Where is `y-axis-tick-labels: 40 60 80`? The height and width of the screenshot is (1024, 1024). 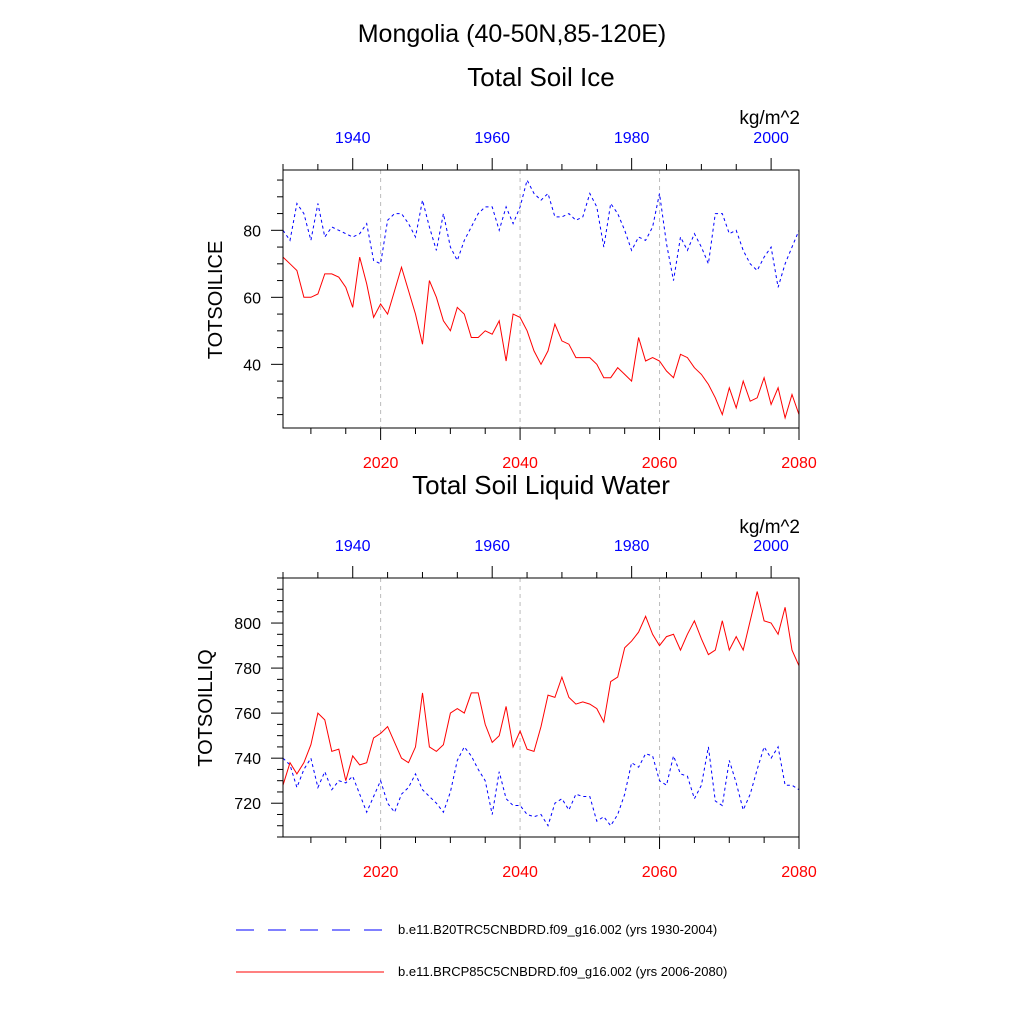
y-axis-tick-labels: 40 60 80 is located at coordinates (252, 298).